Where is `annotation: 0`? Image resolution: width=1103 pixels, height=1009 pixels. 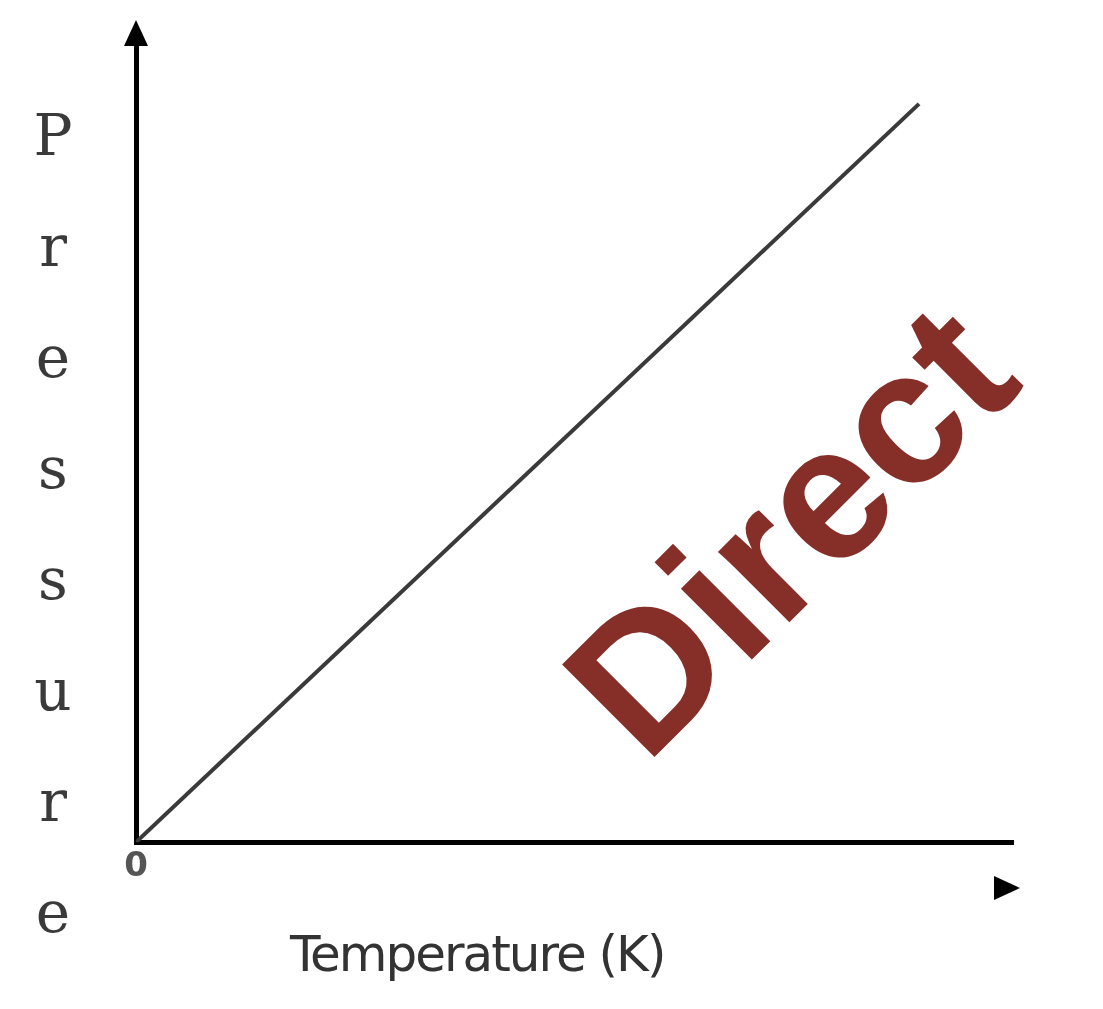 annotation: 0 is located at coordinates (136, 864).